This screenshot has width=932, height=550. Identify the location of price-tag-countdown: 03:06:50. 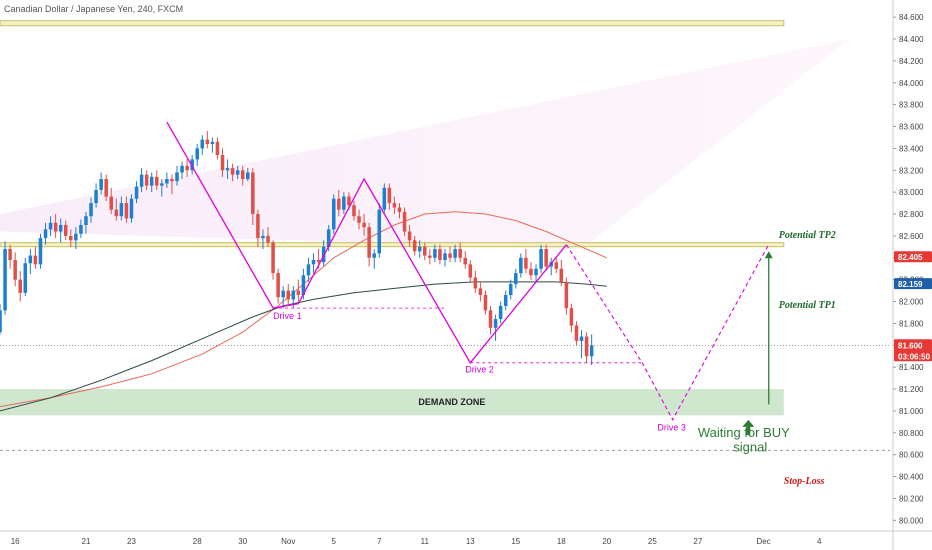
(914, 356).